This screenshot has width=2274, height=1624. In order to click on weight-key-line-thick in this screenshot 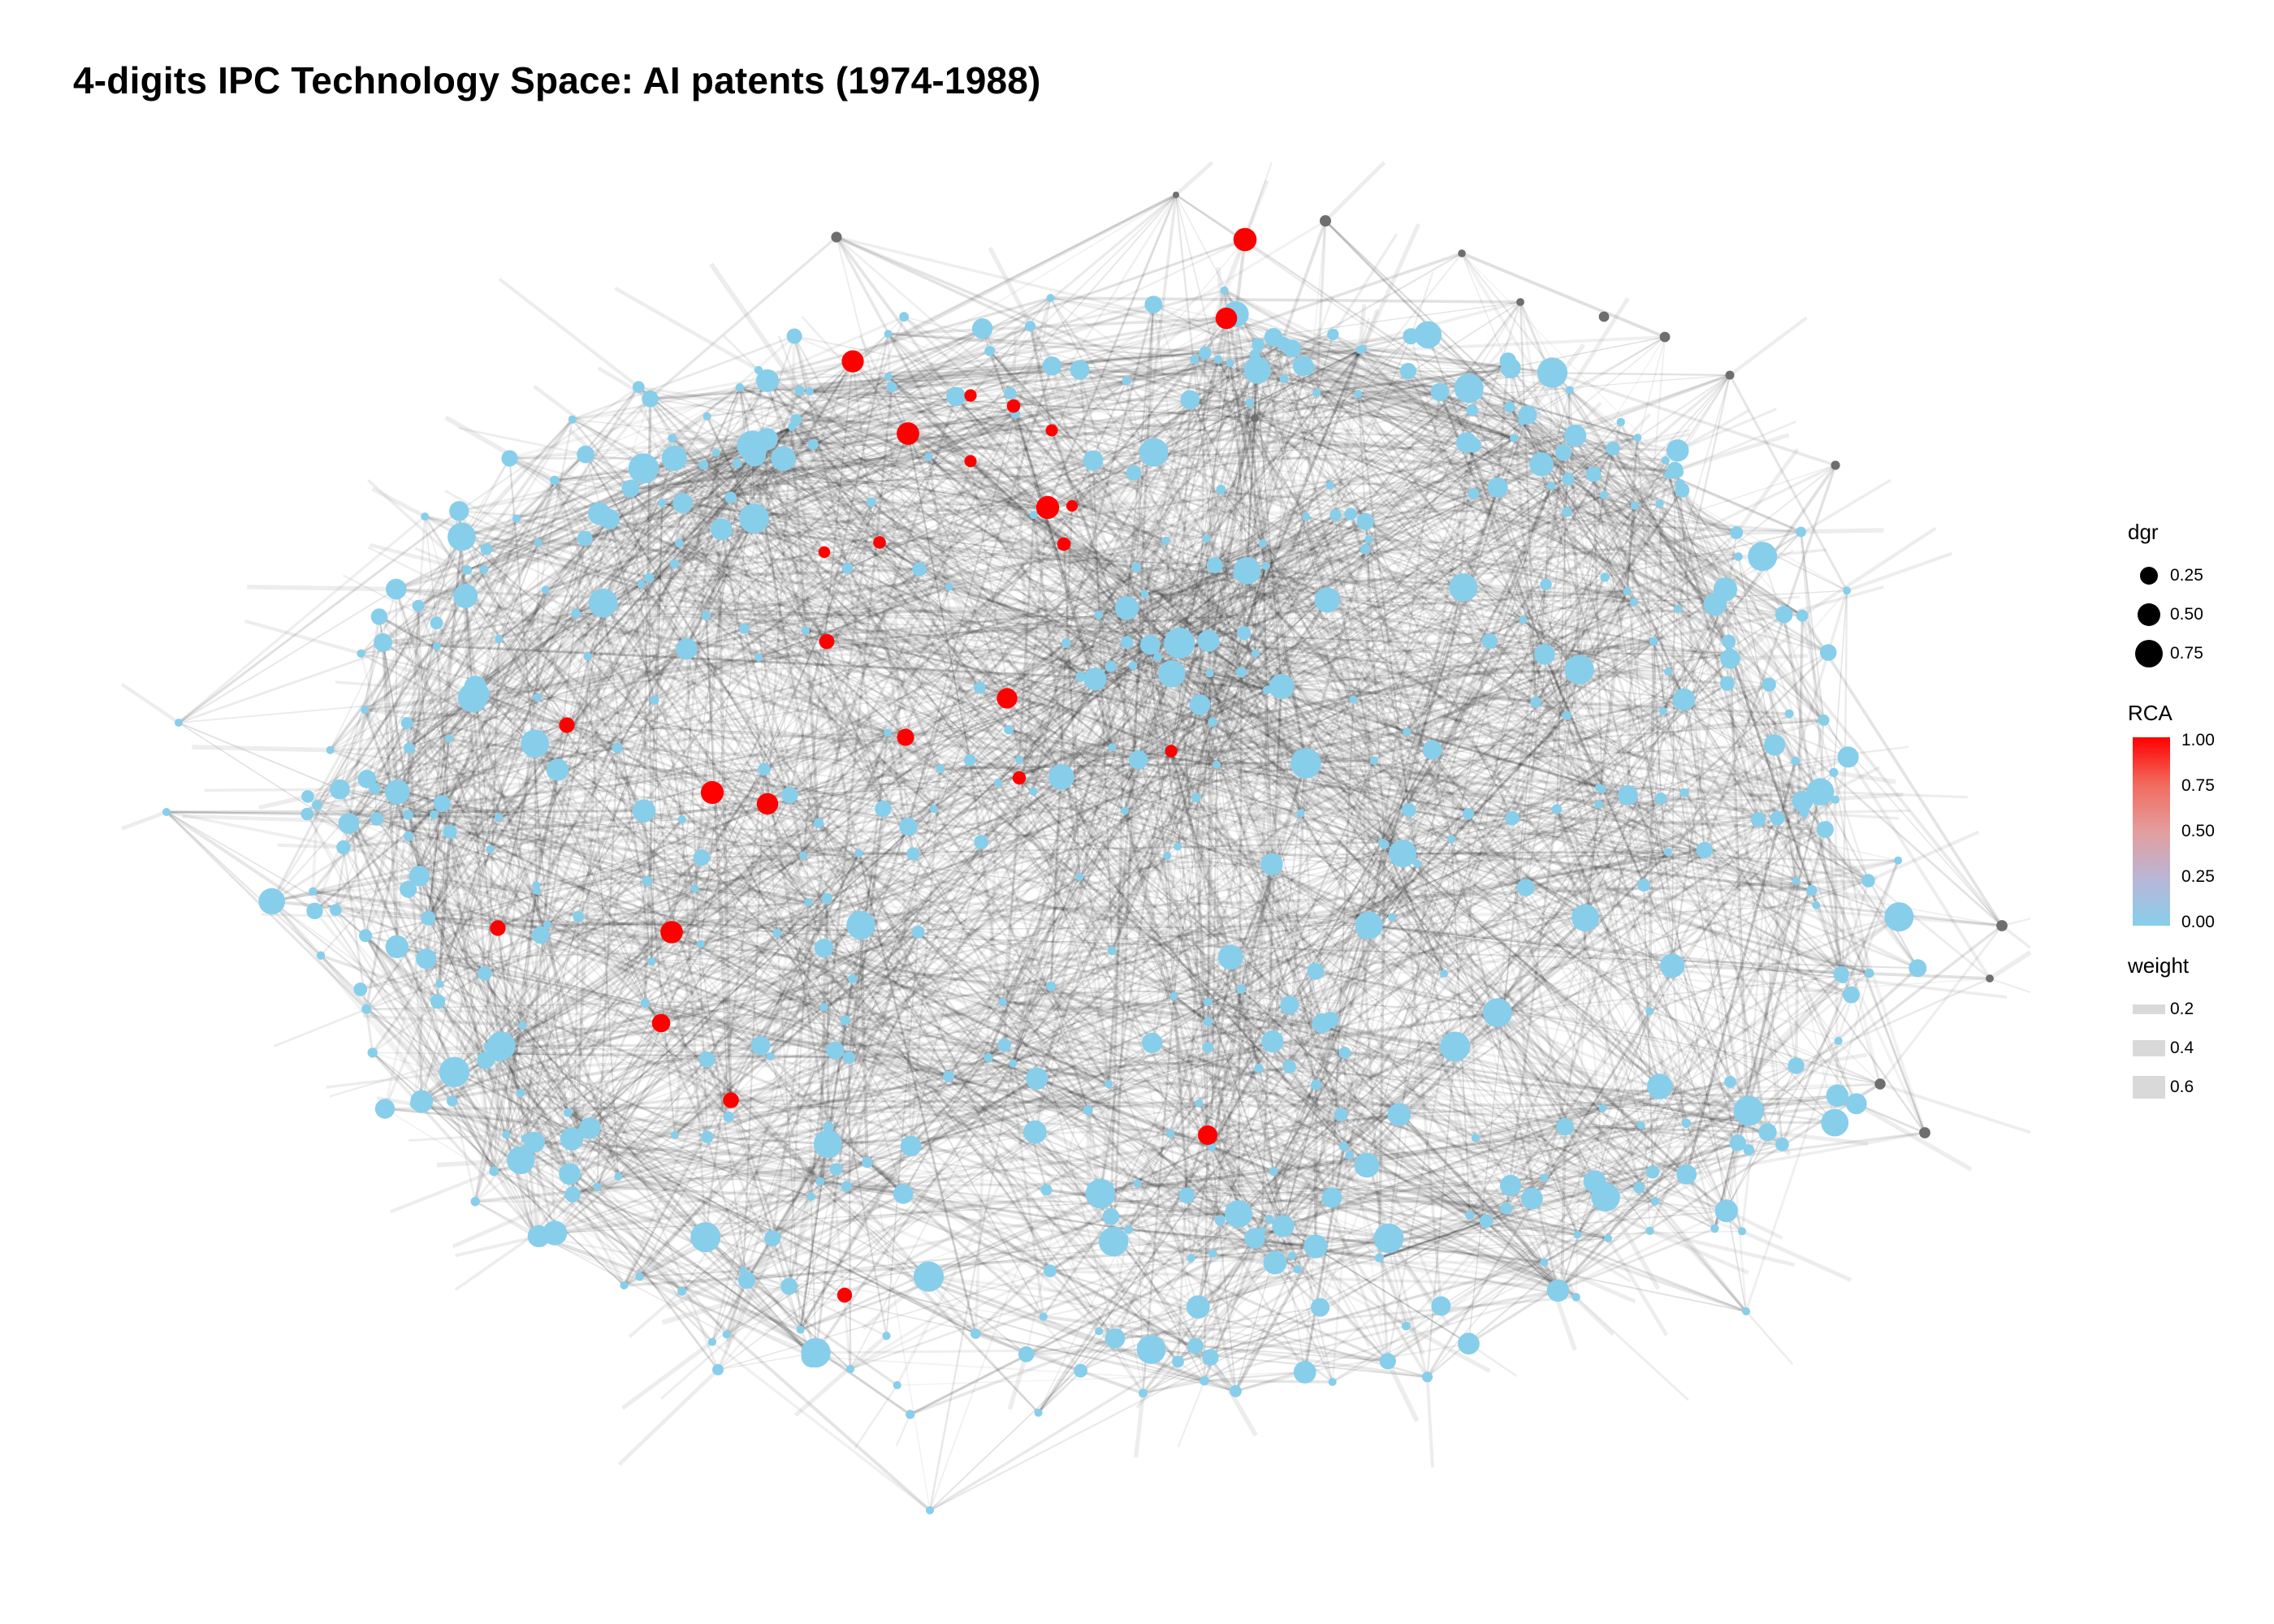, I will do `click(2149, 1088)`.